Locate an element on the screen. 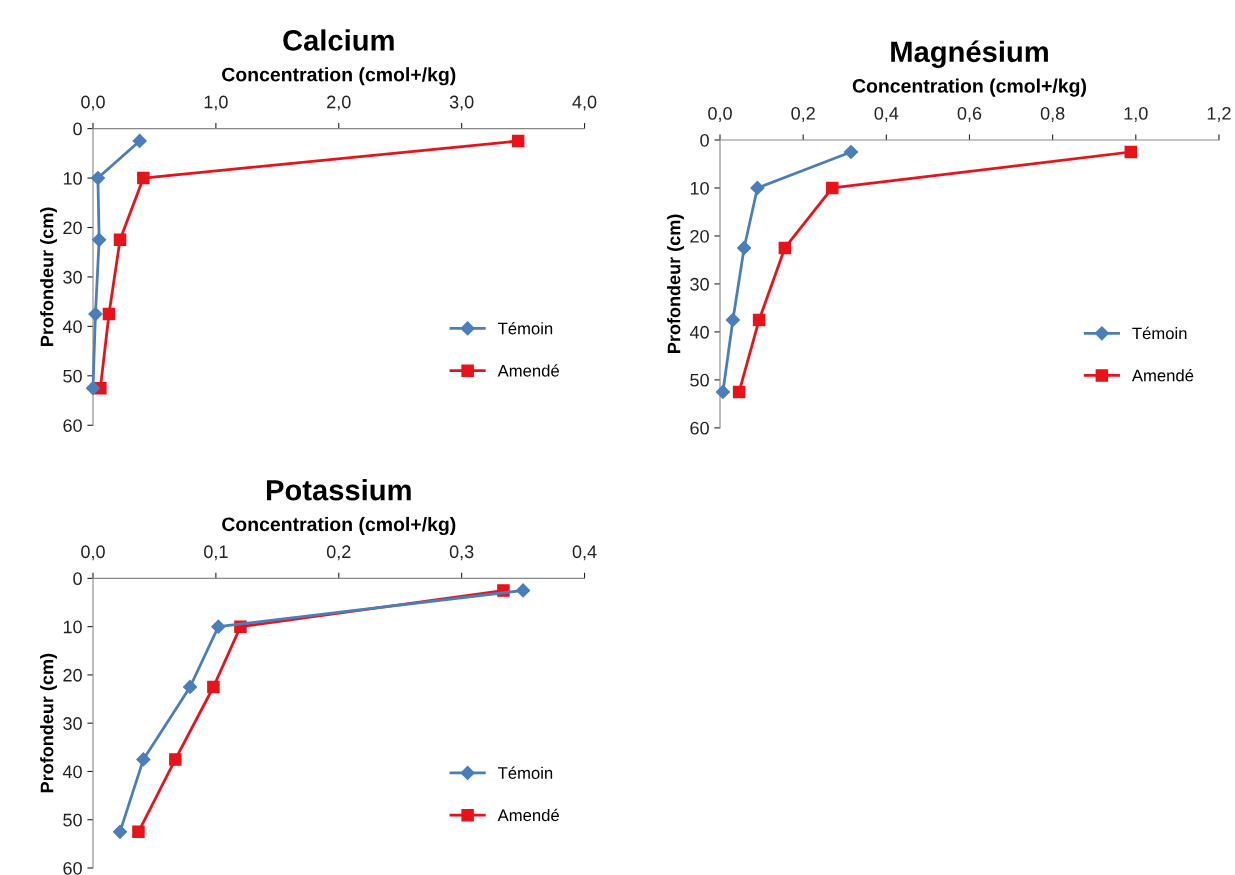  x-tick-label: 0,1 is located at coordinates (216, 553).